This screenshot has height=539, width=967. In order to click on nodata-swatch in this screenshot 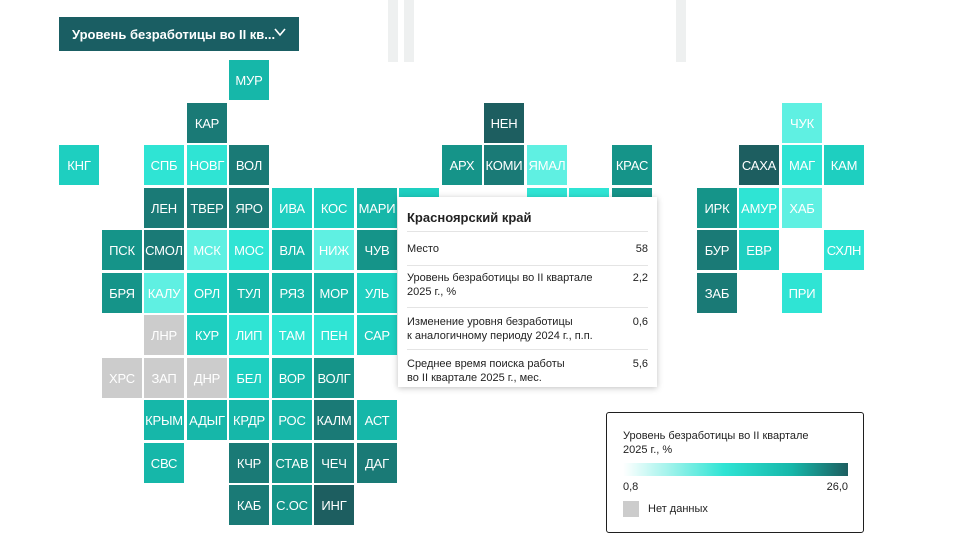, I will do `click(631, 509)`.